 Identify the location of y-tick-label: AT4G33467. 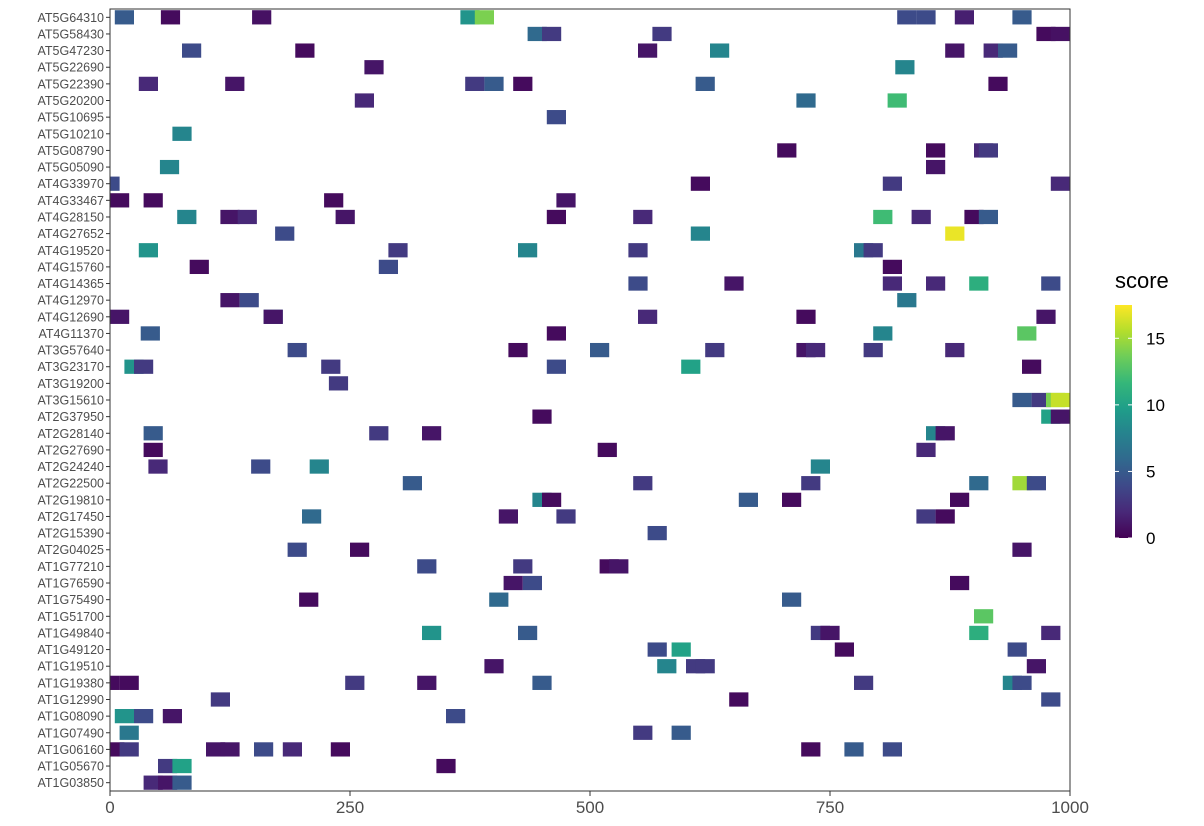
(71, 201).